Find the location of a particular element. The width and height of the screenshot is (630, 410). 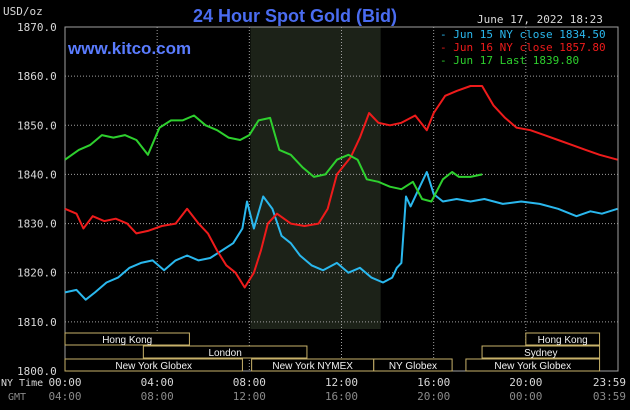

y-tick-label: 1800.0 is located at coordinates (37, 371).